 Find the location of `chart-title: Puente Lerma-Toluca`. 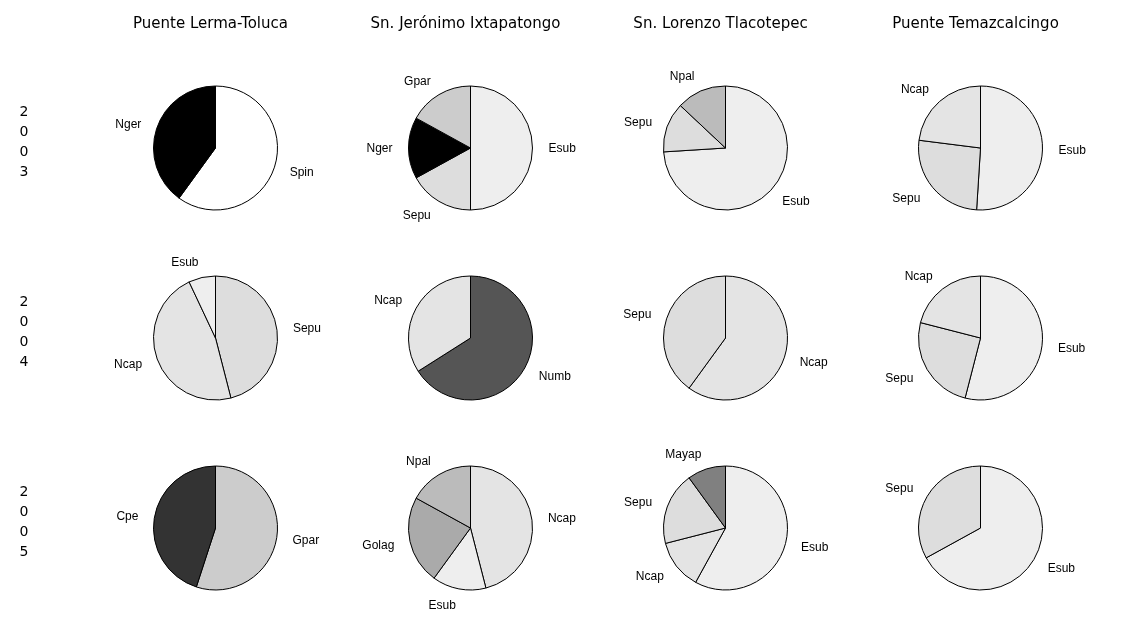

chart-title: Puente Lerma-Toluca is located at coordinates (210, 23).